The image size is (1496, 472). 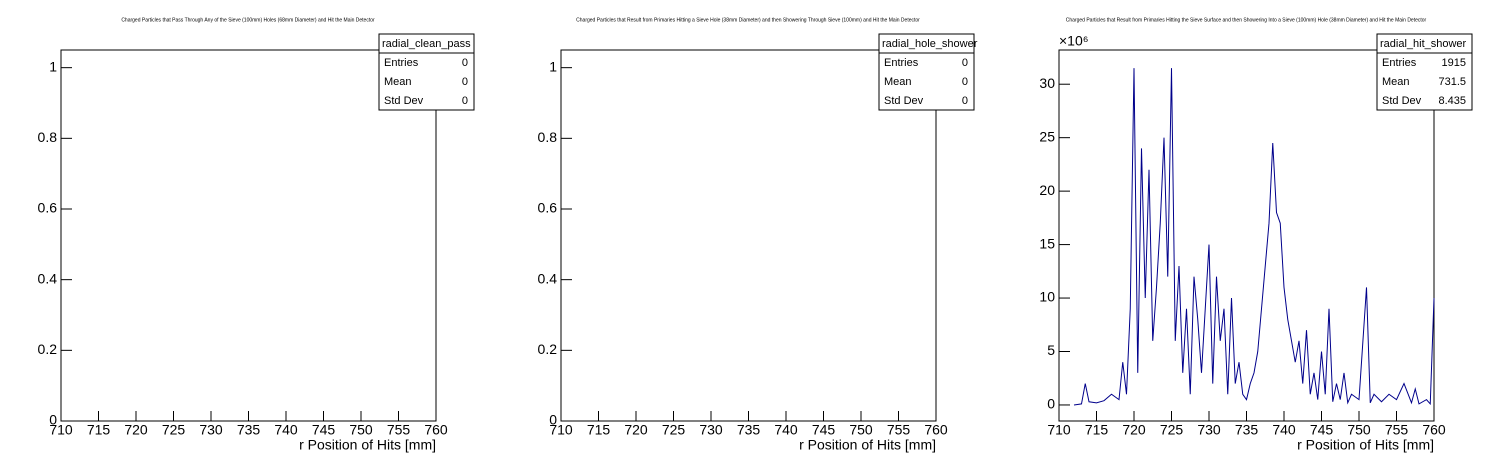 I want to click on stats-value: 8.435, so click(x=1452, y=101).